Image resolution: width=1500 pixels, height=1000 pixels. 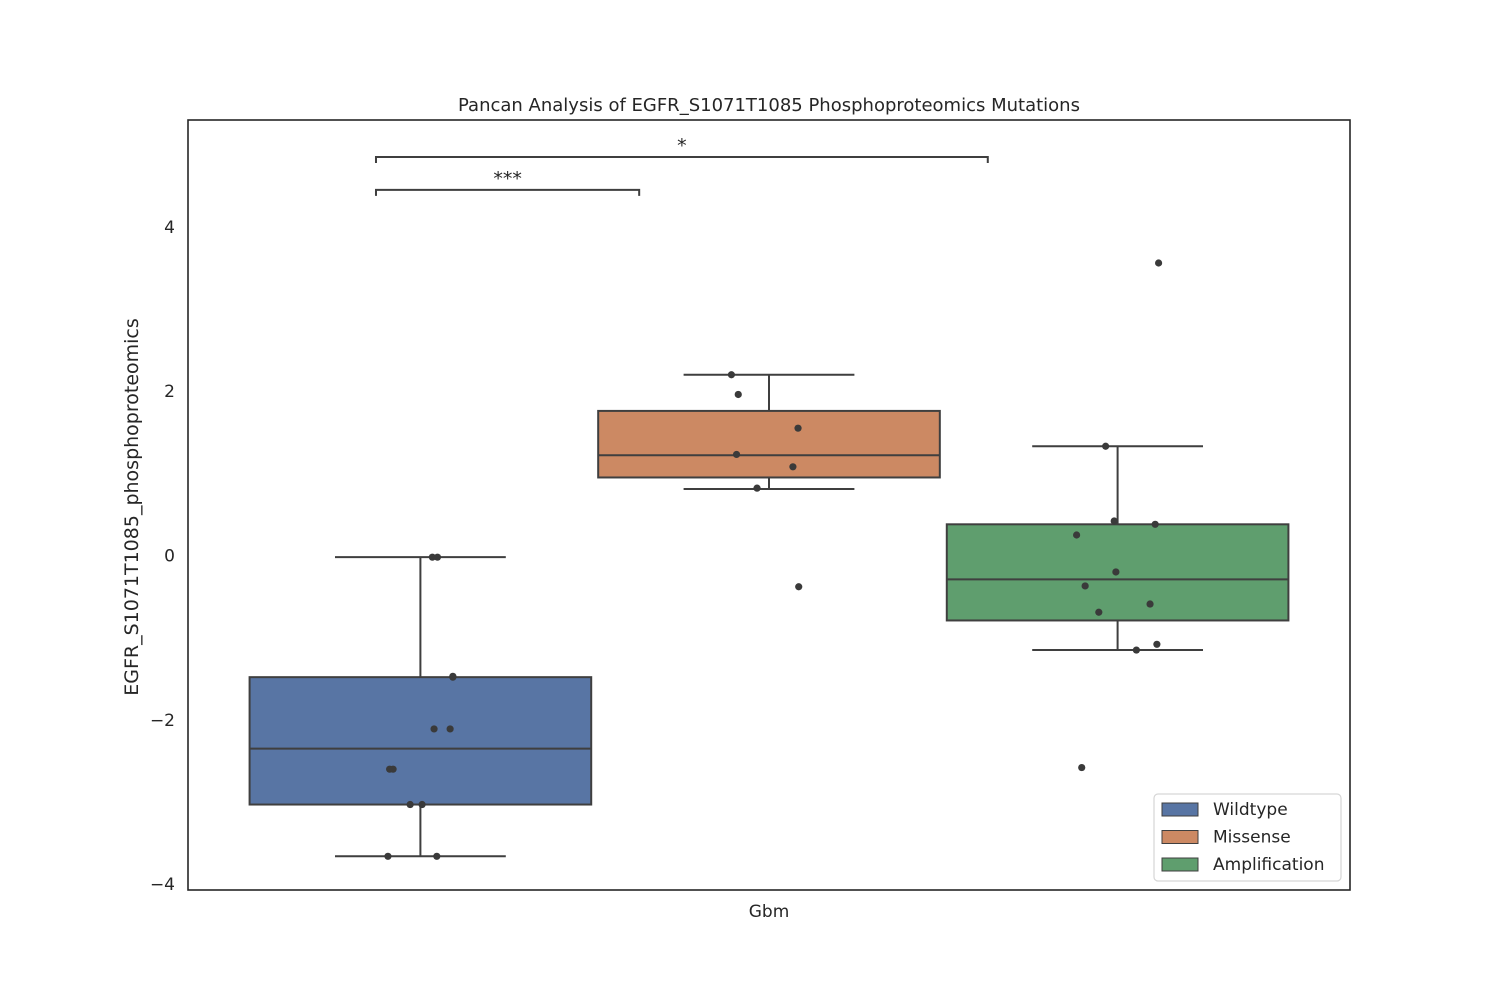 I want to click on significance-label: *, so click(x=682, y=146).